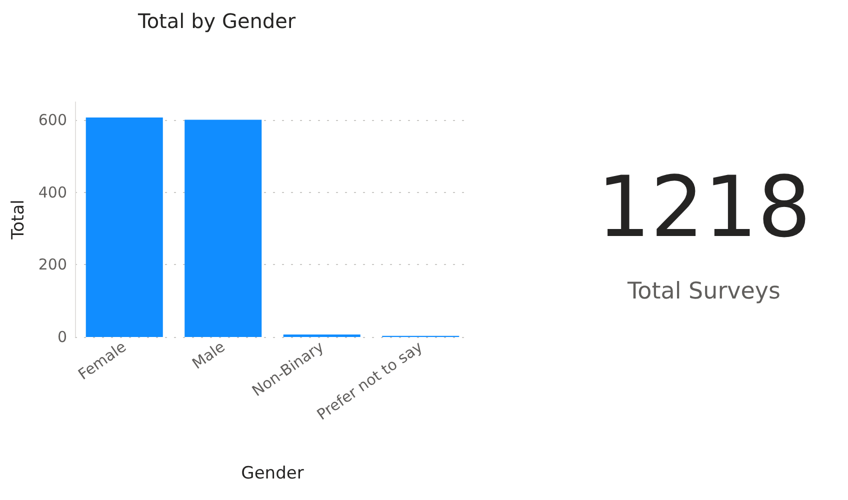  Describe the element at coordinates (272, 474) in the screenshot. I see `x-axis-title: Gender` at that location.